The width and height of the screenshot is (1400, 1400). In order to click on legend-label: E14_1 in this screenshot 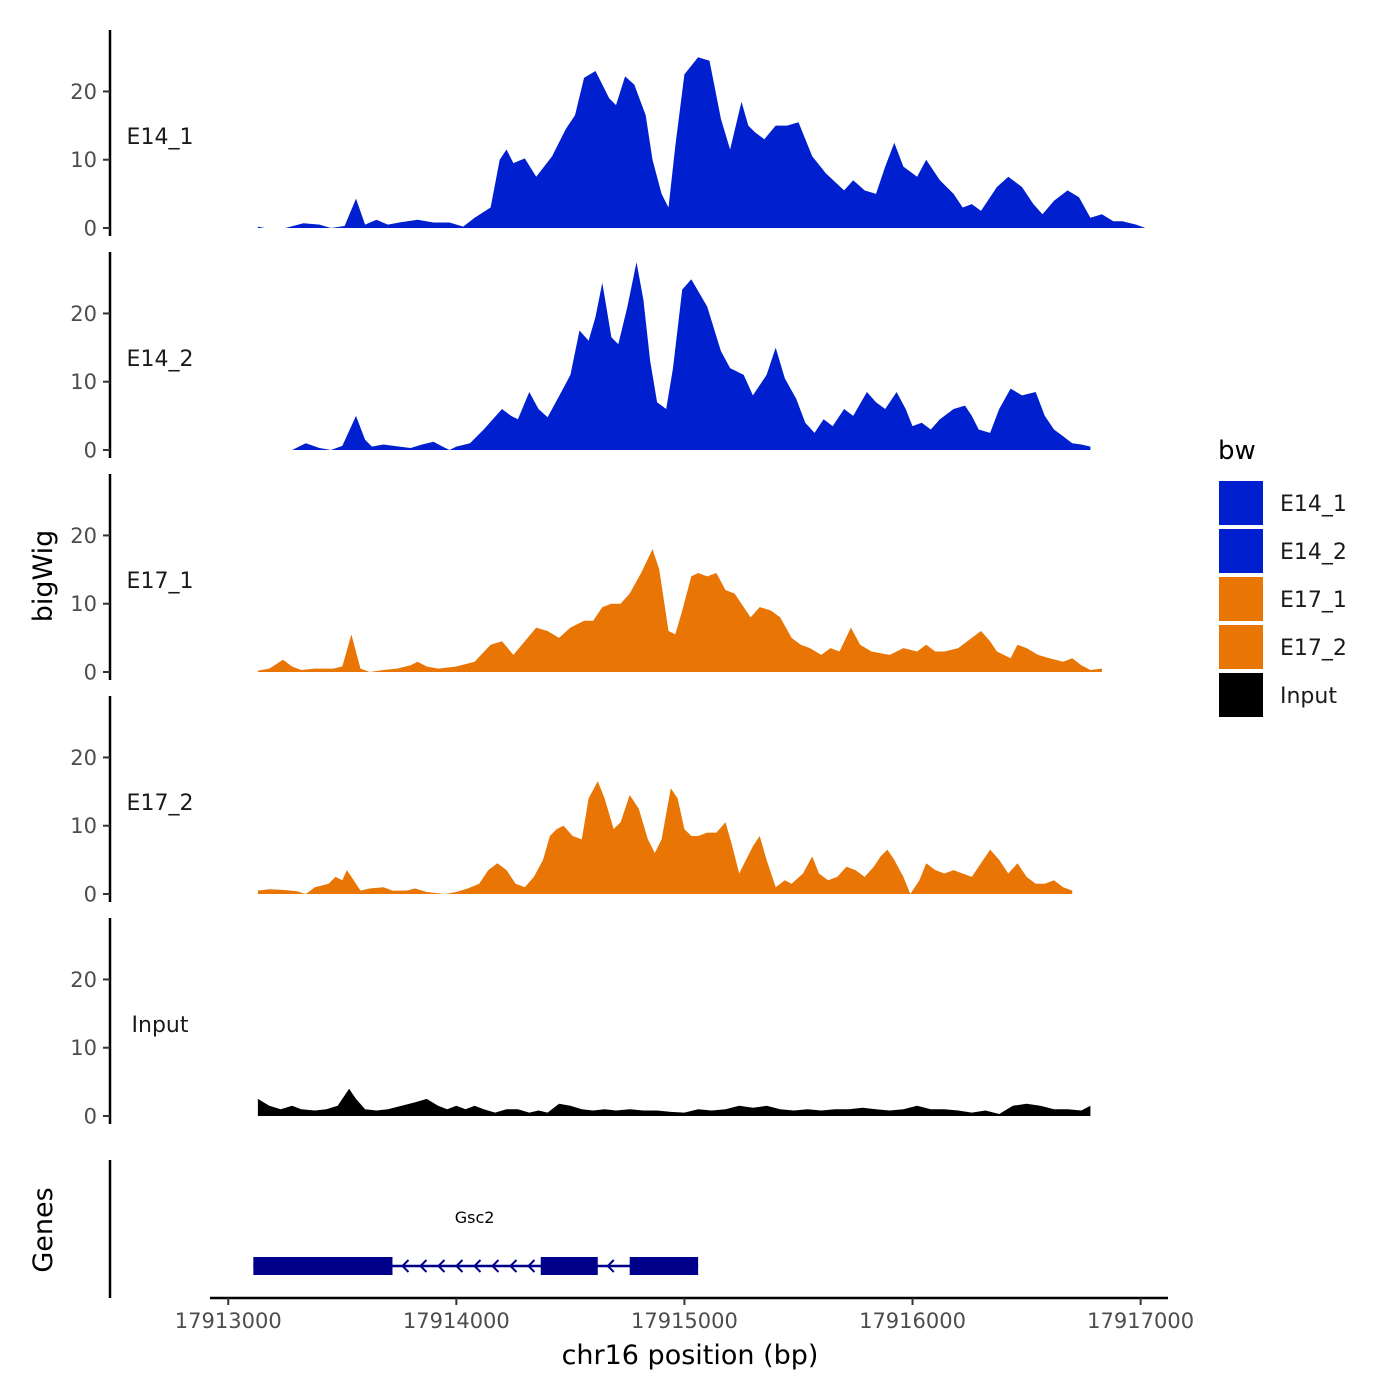, I will do `click(1313, 504)`.